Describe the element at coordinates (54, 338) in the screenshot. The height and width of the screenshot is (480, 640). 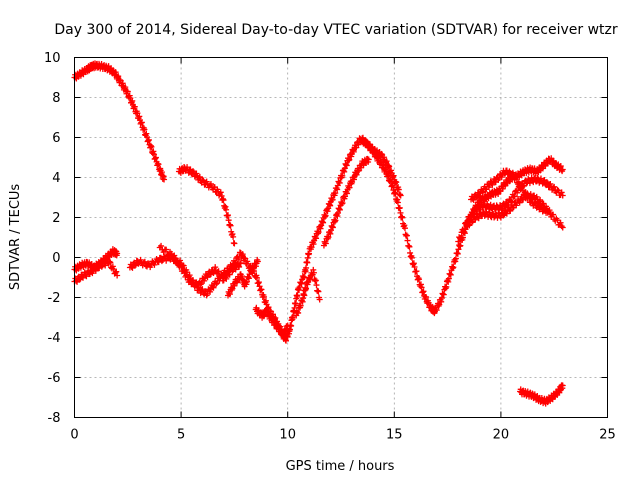
I see `y-tick-label: -4` at that location.